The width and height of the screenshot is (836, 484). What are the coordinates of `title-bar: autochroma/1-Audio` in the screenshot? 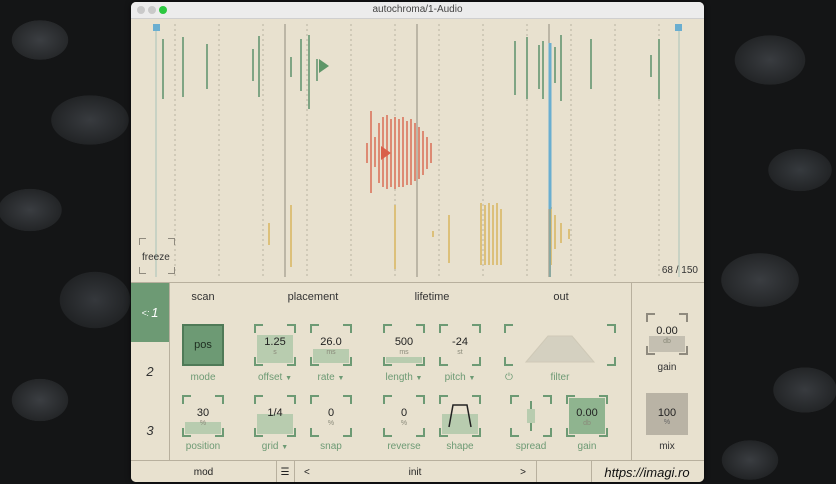 It's located at (417, 10).